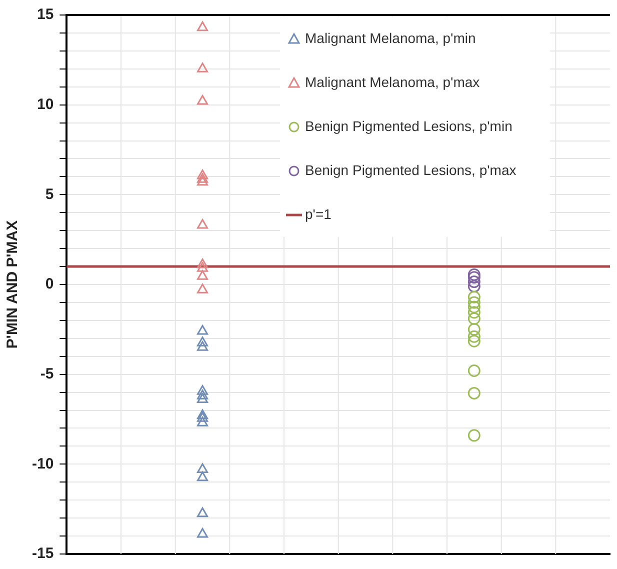  What do you see at coordinates (49, 194) in the screenshot?
I see `y-tick-label: 5` at bounding box center [49, 194].